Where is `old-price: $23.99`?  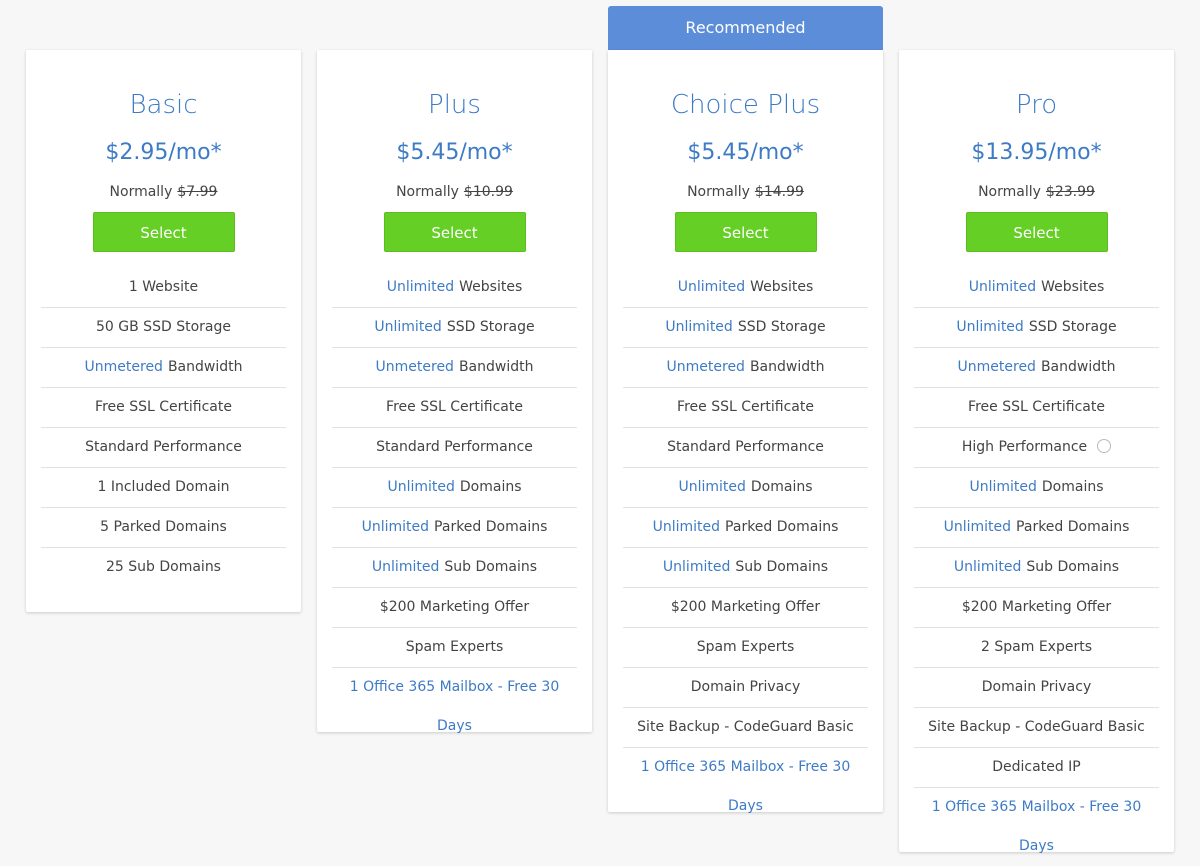 old-price: $23.99 is located at coordinates (1070, 192).